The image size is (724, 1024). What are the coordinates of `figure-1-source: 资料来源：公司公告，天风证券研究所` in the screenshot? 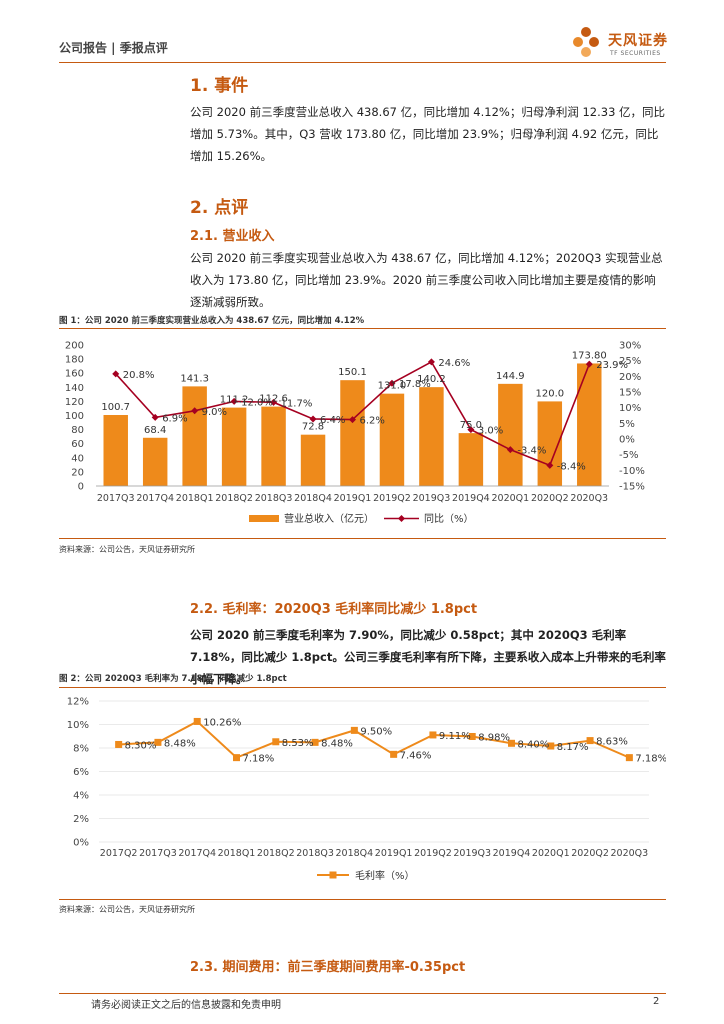 It's located at (127, 549).